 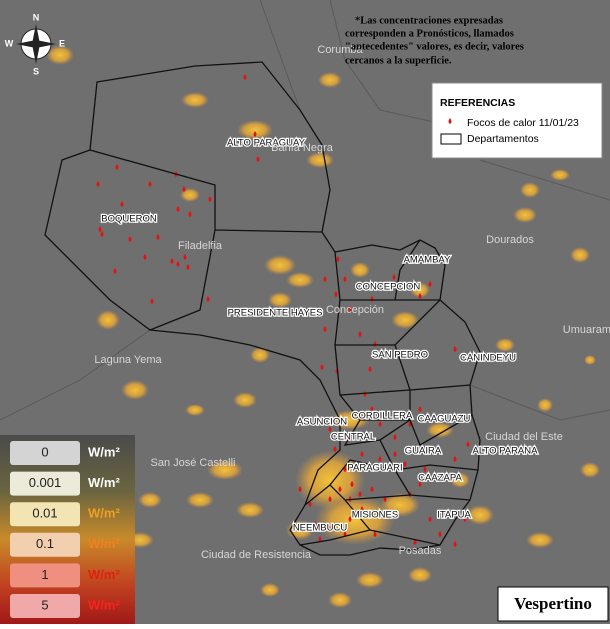 What do you see at coordinates (355, 310) in the screenshot?
I see `place-label: Concepción` at bounding box center [355, 310].